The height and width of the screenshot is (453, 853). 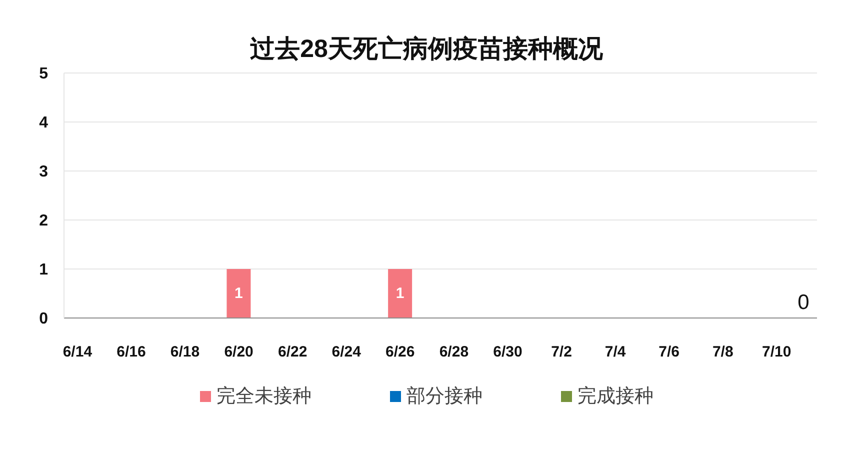 What do you see at coordinates (400, 352) in the screenshot?
I see `x-tick-label: 6/26` at bounding box center [400, 352].